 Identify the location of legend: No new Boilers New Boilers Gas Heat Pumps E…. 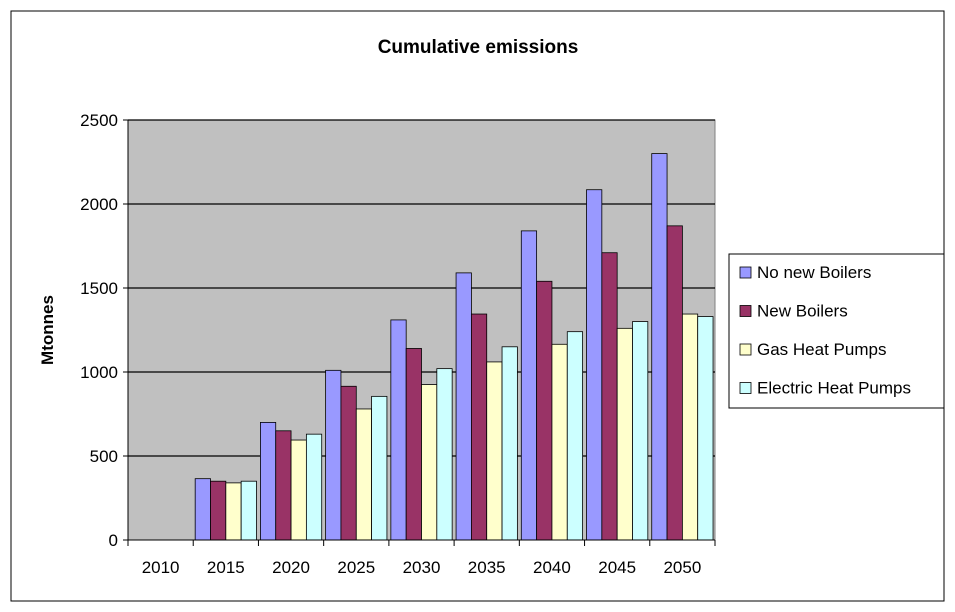
(836, 331).